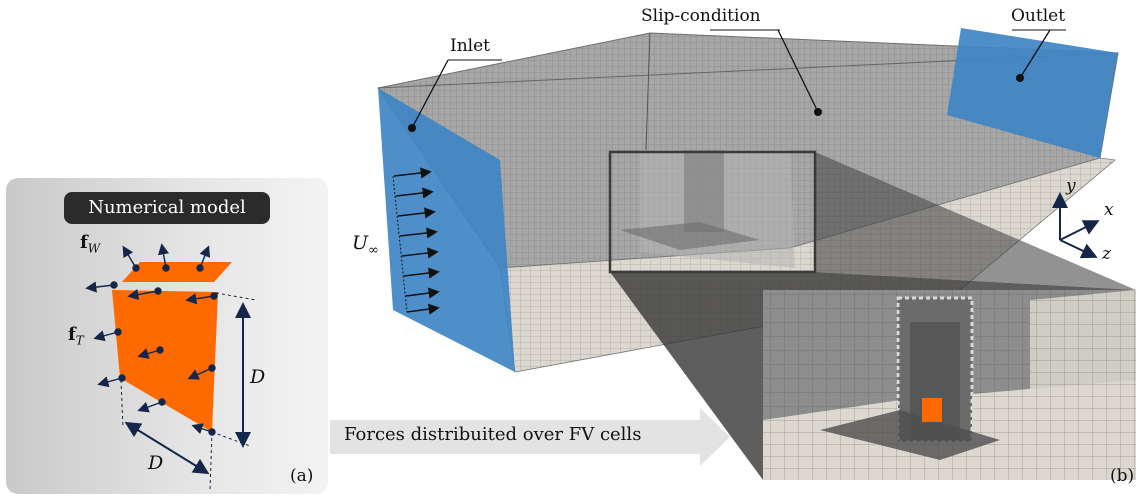 The width and height of the screenshot is (1142, 498). I want to click on slip-leader, so click(798, 71).